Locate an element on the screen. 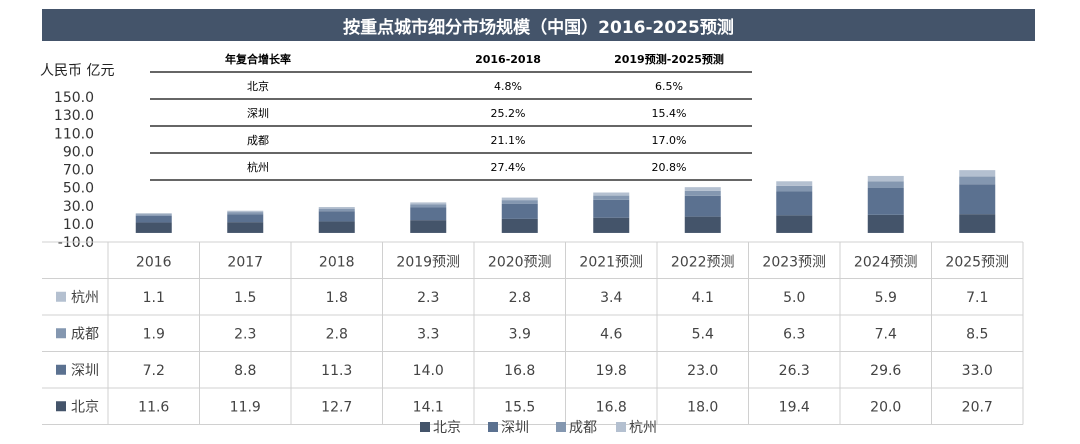  cagr-value: 20.8% is located at coordinates (669, 167).